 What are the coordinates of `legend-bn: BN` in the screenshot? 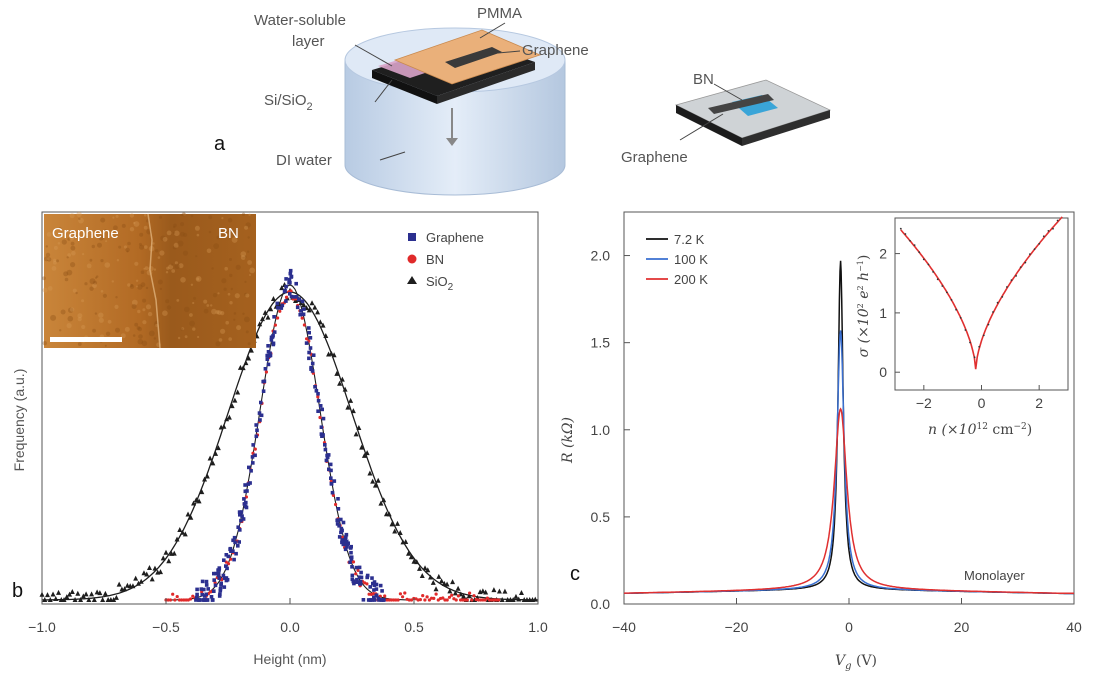 It's located at (435, 259).